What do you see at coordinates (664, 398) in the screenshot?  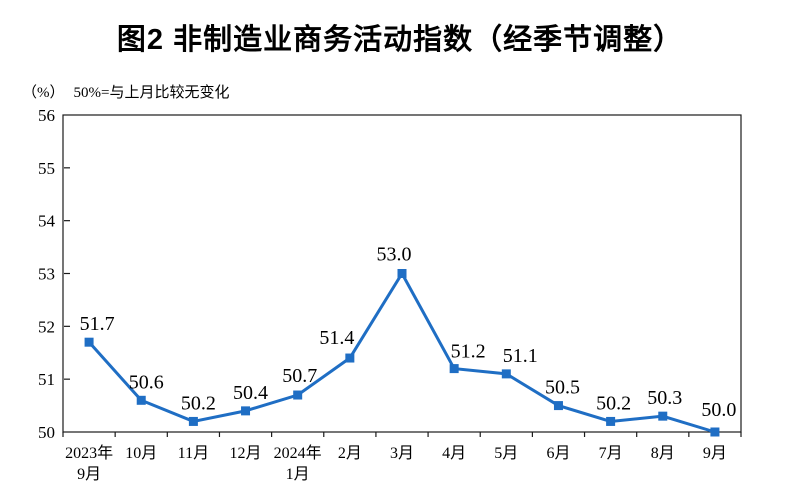 I see `data-point-label: 50.3` at bounding box center [664, 398].